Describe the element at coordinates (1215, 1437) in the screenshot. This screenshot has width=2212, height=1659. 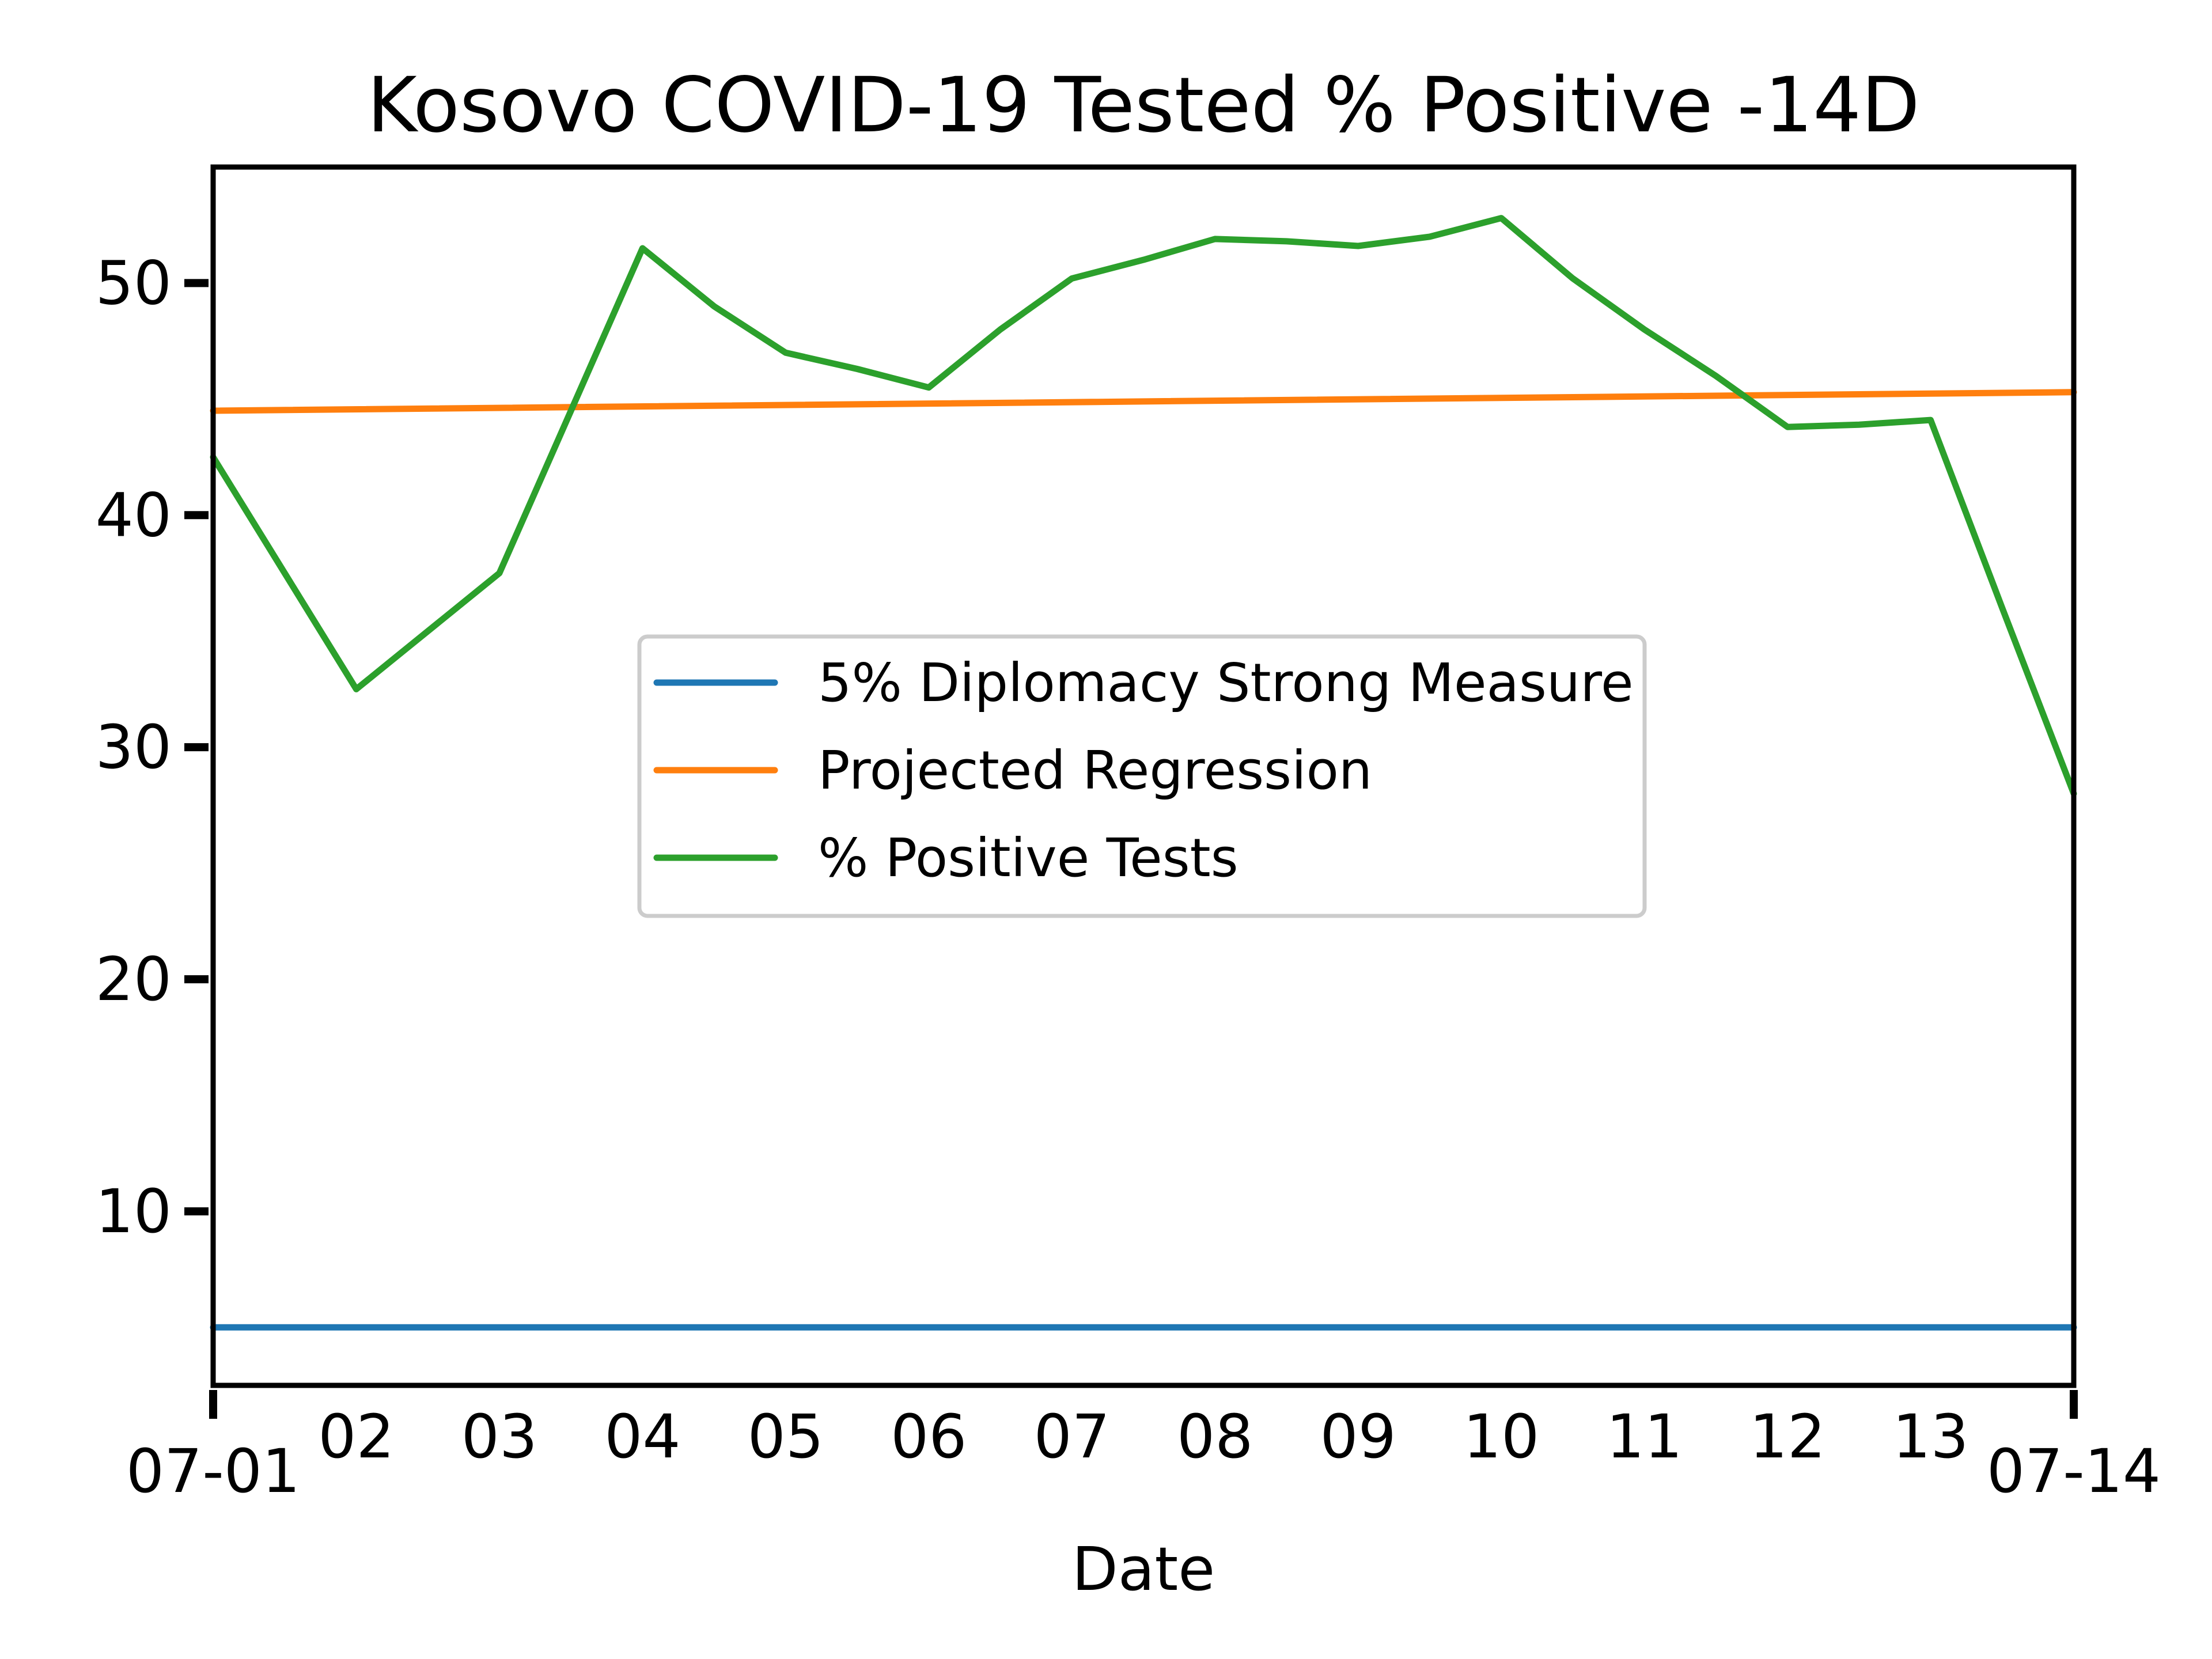
I see `x-tick-label: 08` at that location.